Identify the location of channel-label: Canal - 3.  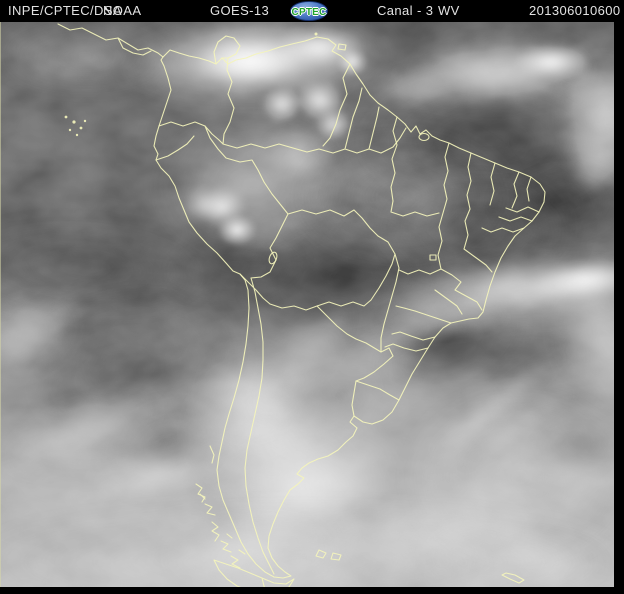
(405, 10).